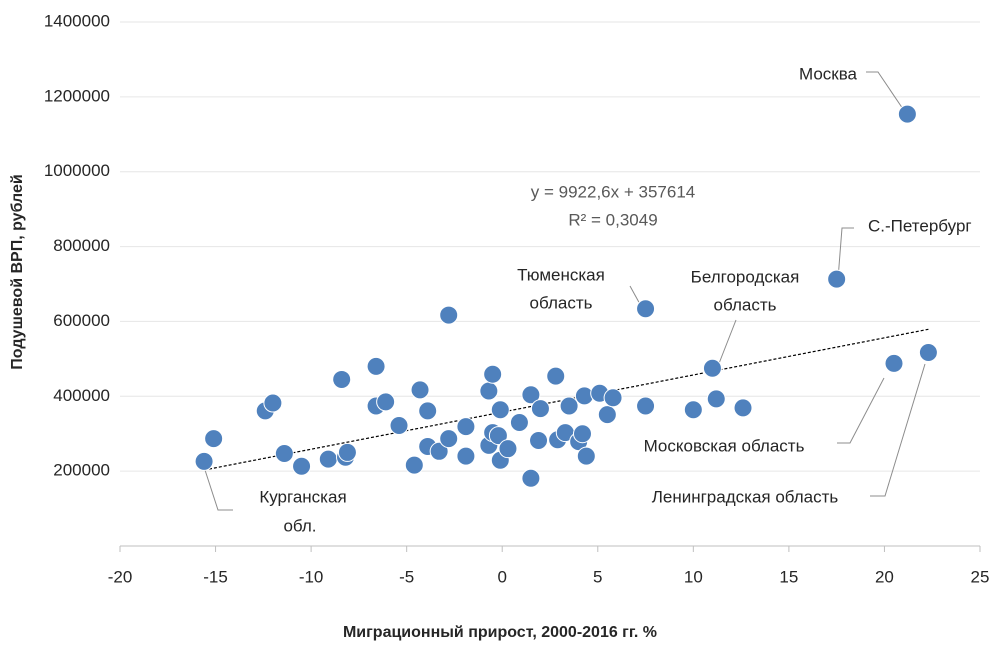 The image size is (999, 647). What do you see at coordinates (17, 271) in the screenshot?
I see `y-axis-title: Подушевой ВРП, рублей` at bounding box center [17, 271].